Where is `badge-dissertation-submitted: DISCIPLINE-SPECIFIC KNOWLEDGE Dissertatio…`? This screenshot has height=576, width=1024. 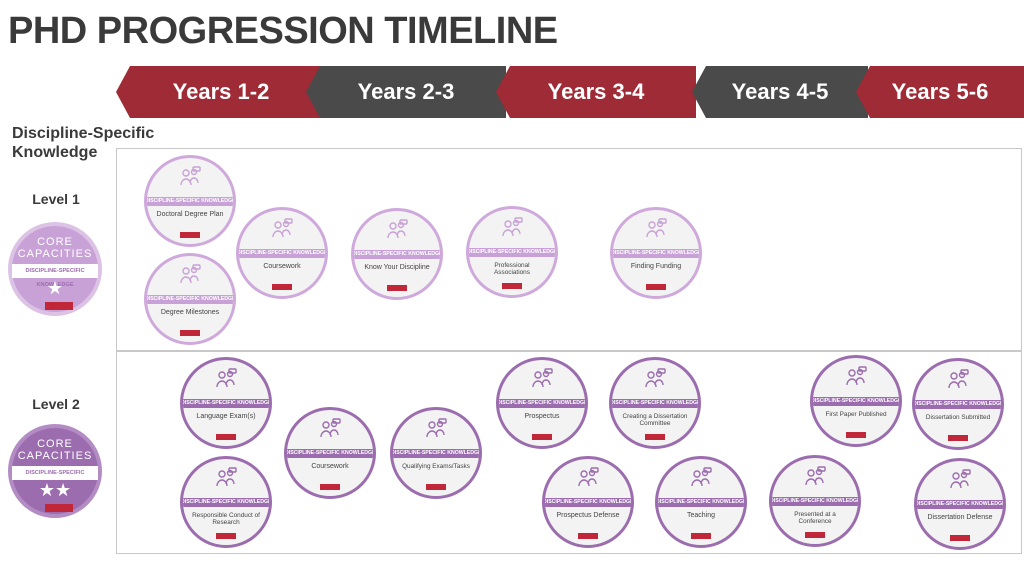 badge-dissertation-submitted: DISCIPLINE-SPECIFIC KNOWLEDGE Dissertatio… is located at coordinates (958, 404).